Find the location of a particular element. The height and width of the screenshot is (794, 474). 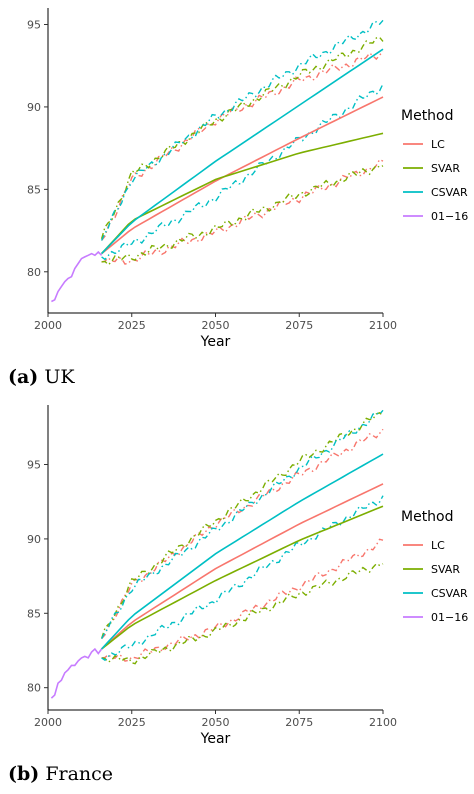

caption-text: France is located at coordinates (79, 774).